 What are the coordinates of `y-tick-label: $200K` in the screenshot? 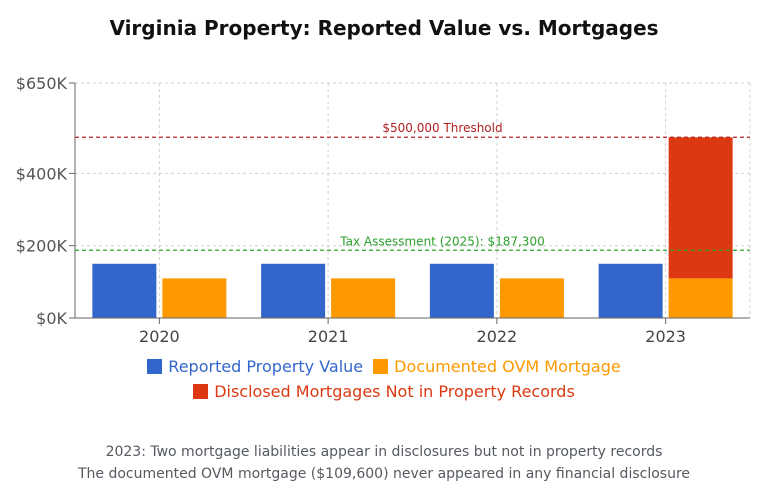 It's located at (42, 246).